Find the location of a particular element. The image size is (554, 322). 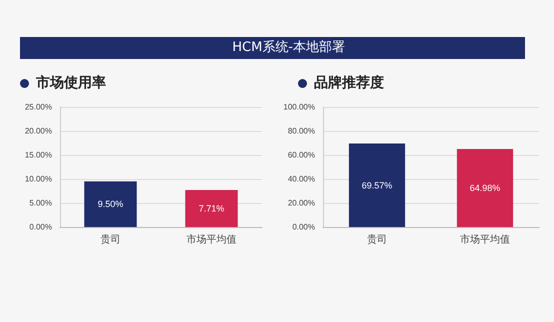

y-tick-label: 5.00% is located at coordinates (40, 203).